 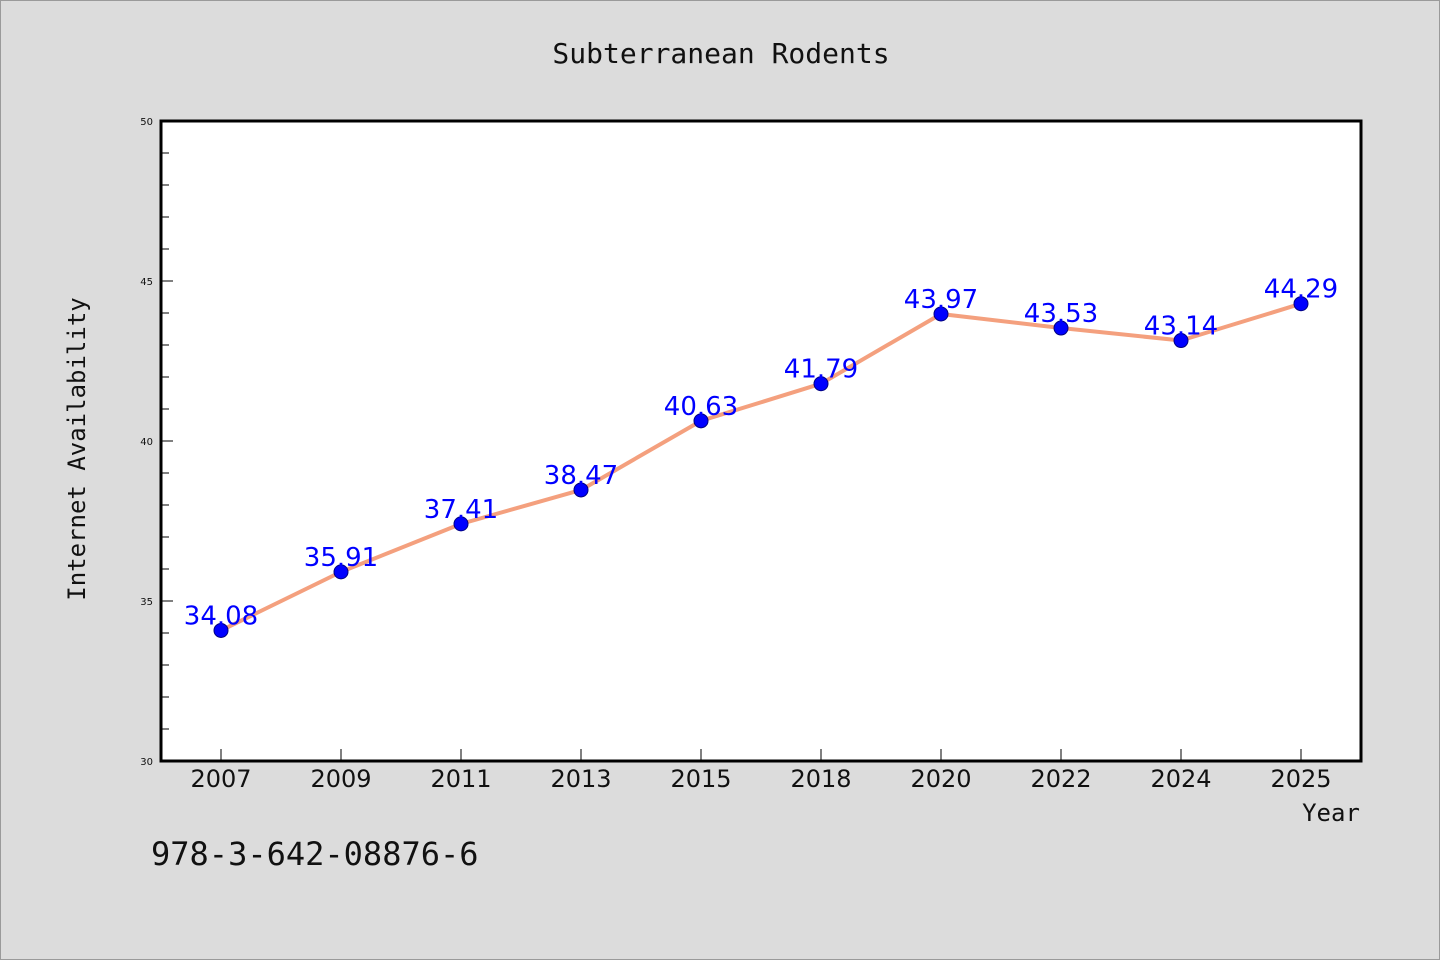 What do you see at coordinates (146, 602) in the screenshot?
I see `y-tick-label: 35` at bounding box center [146, 602].